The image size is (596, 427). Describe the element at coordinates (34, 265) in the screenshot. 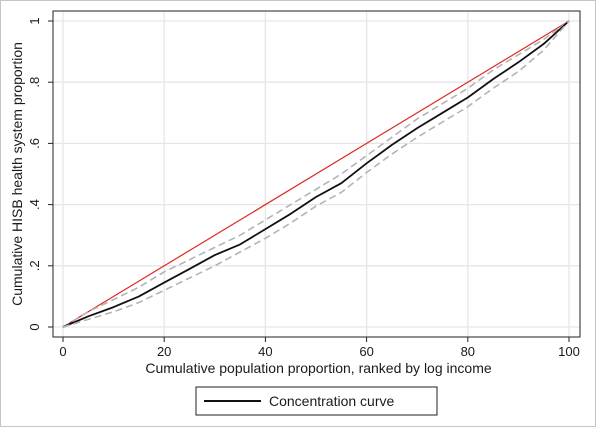

I see `y-tick-label: .2` at that location.